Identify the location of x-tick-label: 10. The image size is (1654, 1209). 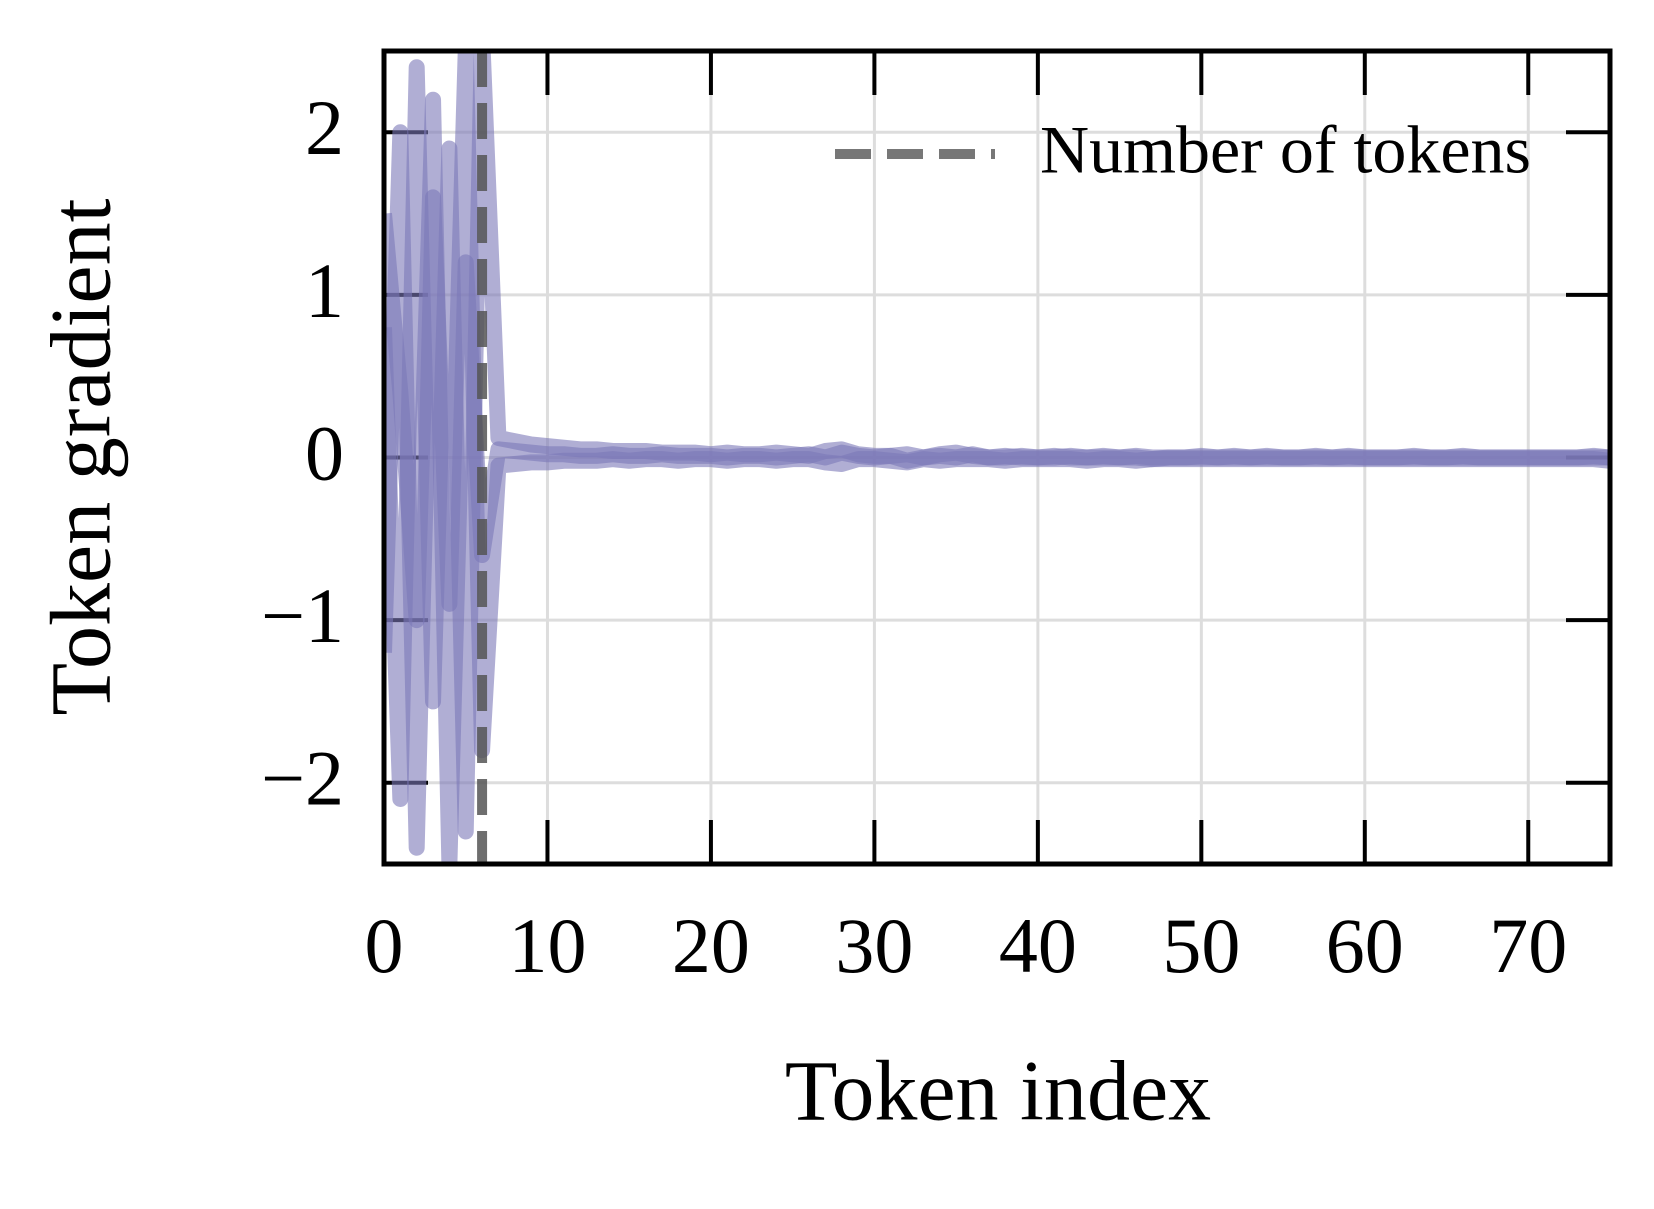
(547, 945).